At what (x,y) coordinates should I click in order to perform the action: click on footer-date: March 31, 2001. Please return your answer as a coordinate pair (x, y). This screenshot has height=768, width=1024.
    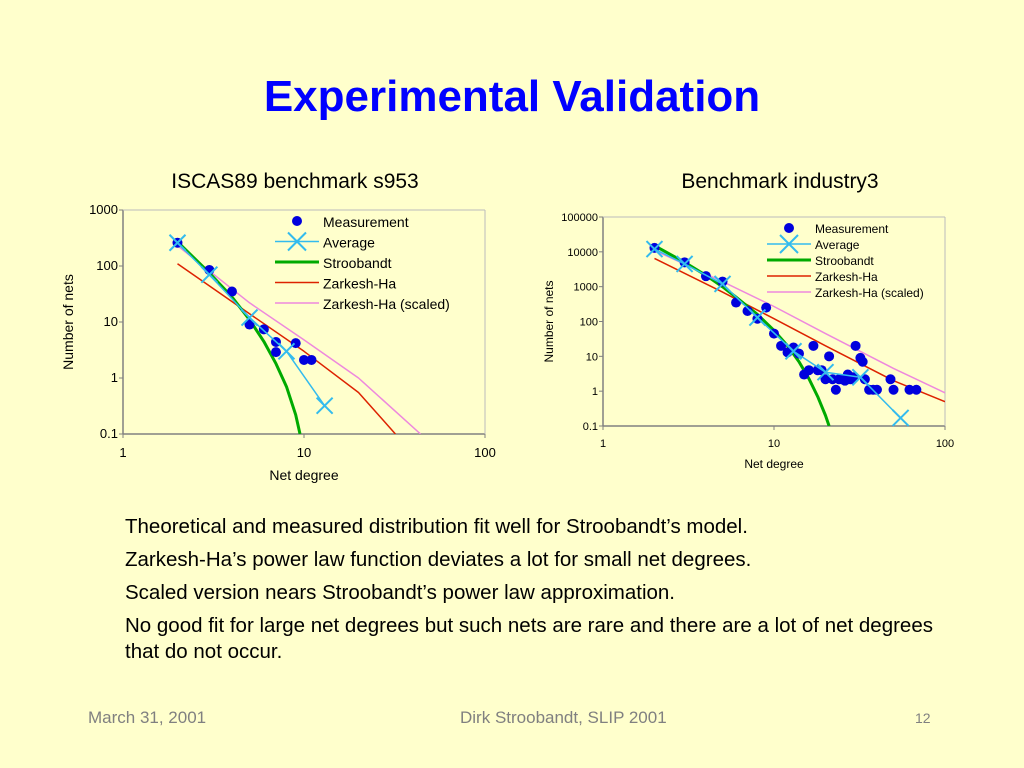
    Looking at the image, I should click on (147, 717).